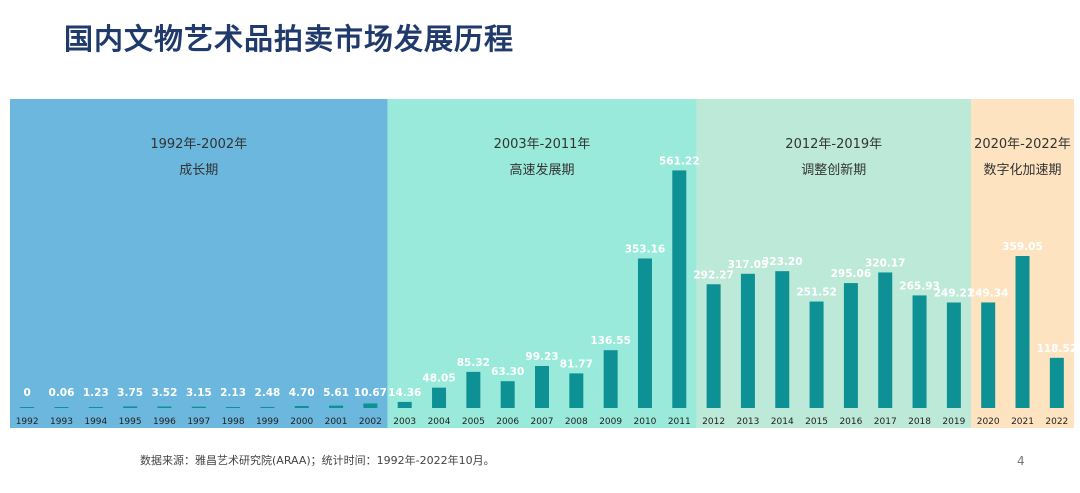  What do you see at coordinates (289, 39) in the screenshot?
I see `page-title: 国内文物艺术品拍卖市场发展历程` at bounding box center [289, 39].